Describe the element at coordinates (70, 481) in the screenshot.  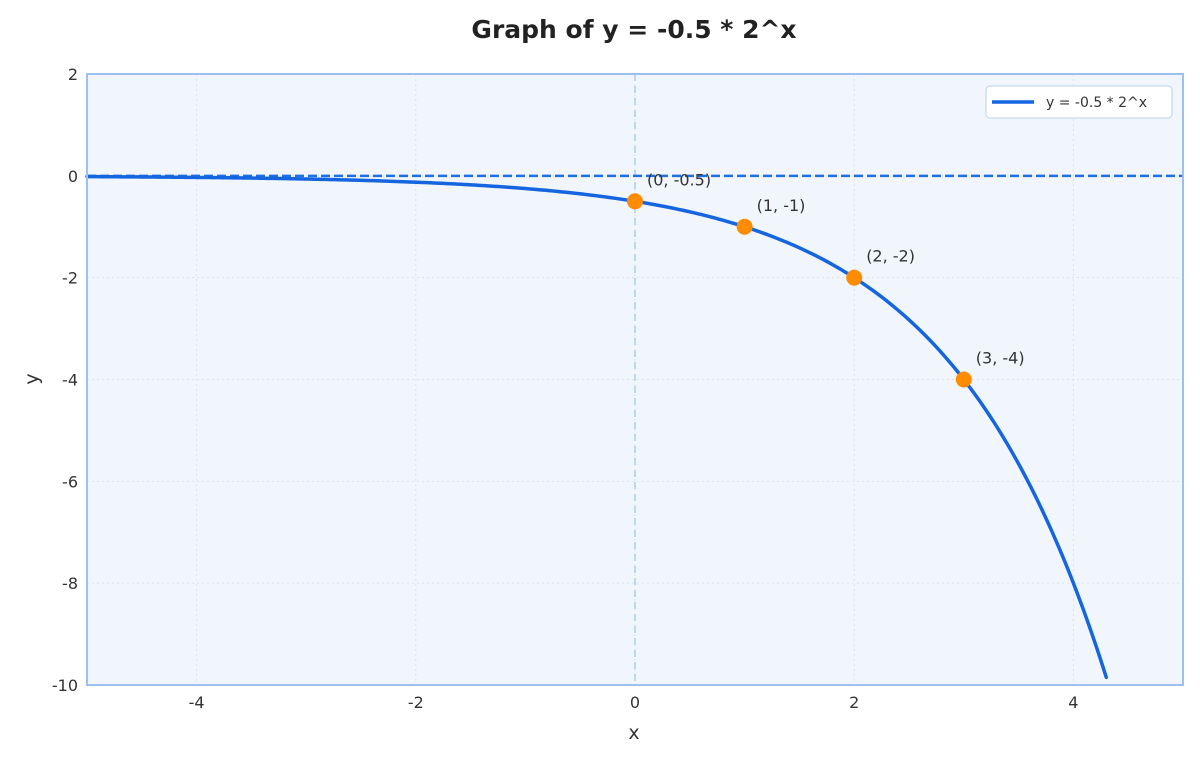
I see `y-tick-label: -6` at that location.